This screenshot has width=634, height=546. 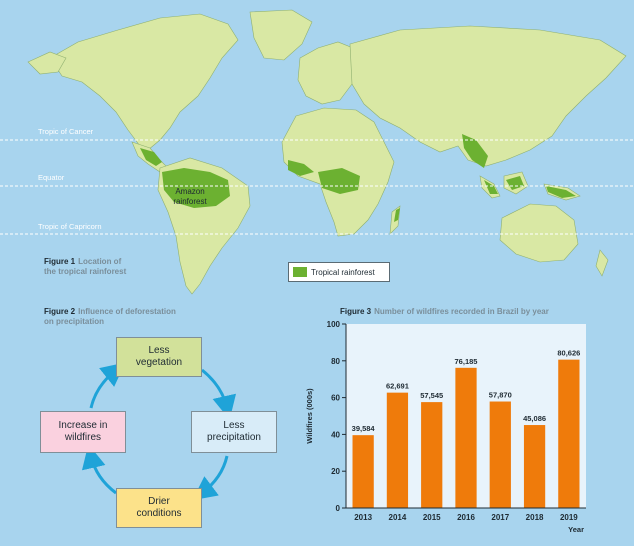 I want to click on figure2-number: Figure 2, so click(x=60, y=311).